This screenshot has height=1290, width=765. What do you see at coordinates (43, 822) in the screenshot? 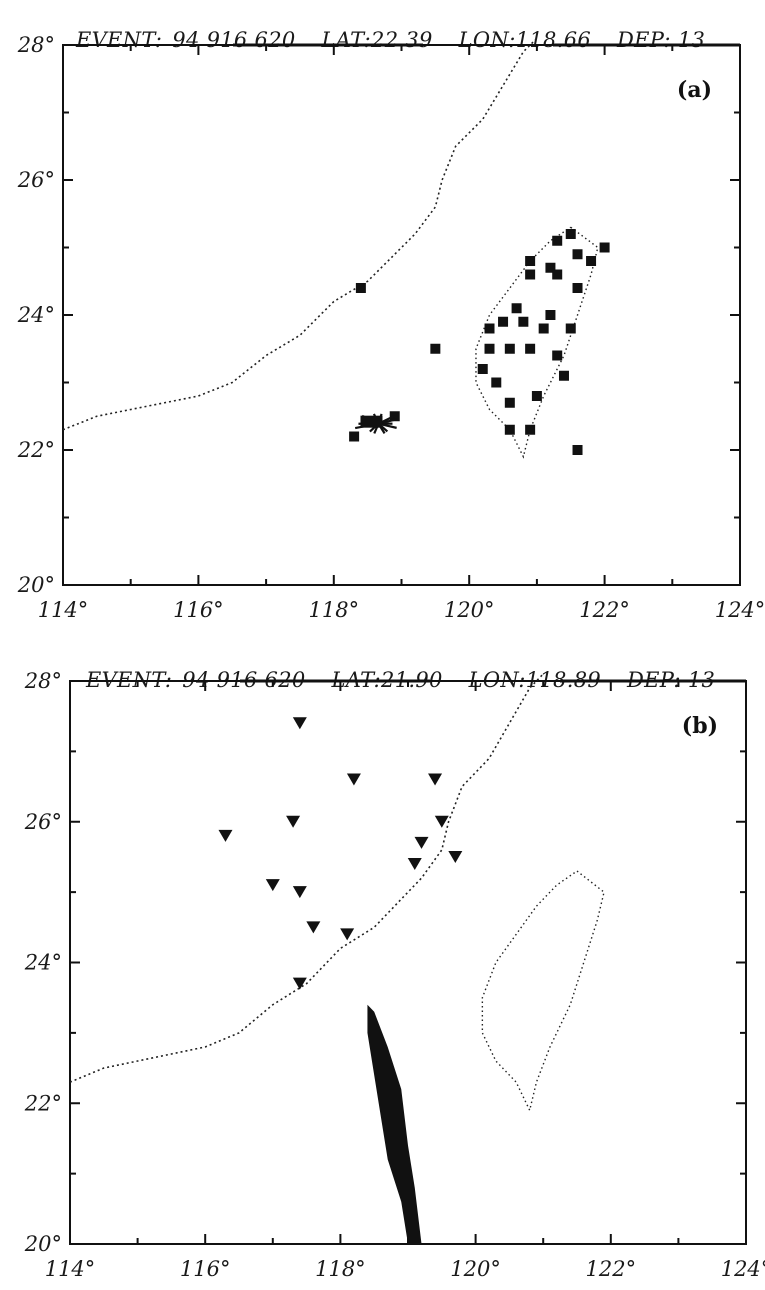
I see `y-tick-label: 26°` at bounding box center [43, 822].